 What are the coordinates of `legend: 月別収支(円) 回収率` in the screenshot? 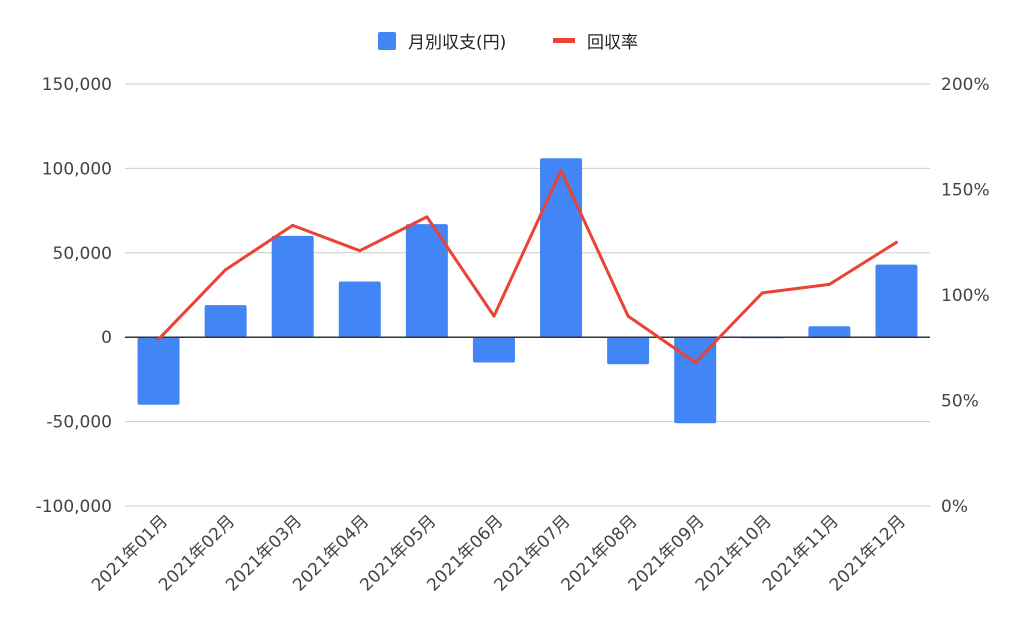 It's located at (508, 42).